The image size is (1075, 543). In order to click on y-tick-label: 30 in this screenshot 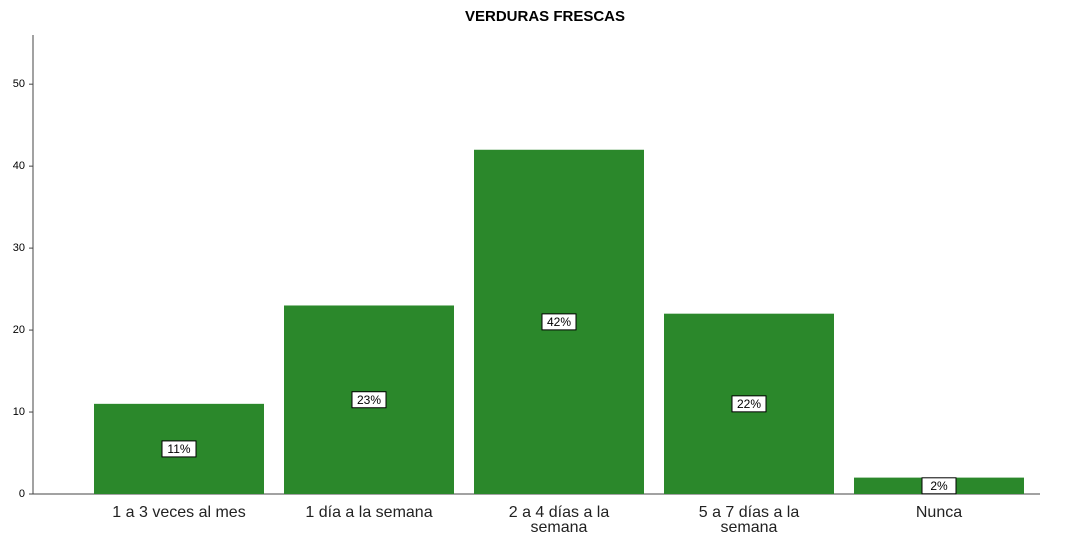, I will do `click(19, 248)`.